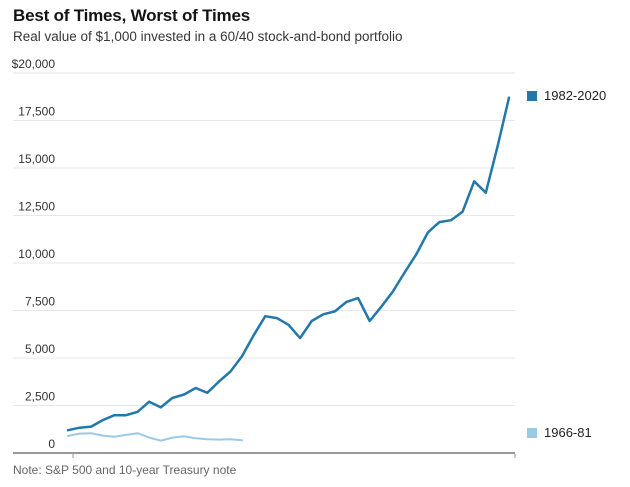  What do you see at coordinates (532, 432) in the screenshot?
I see `legend-swatch-light-blue` at bounding box center [532, 432].